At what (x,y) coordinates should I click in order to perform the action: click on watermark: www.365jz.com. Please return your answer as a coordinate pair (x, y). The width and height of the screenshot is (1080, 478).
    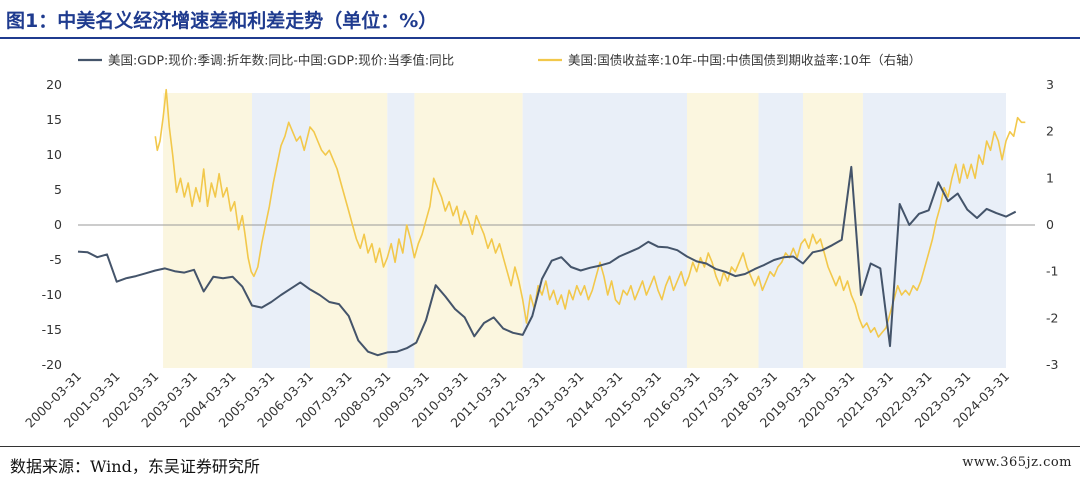
    Looking at the image, I should click on (1017, 462).